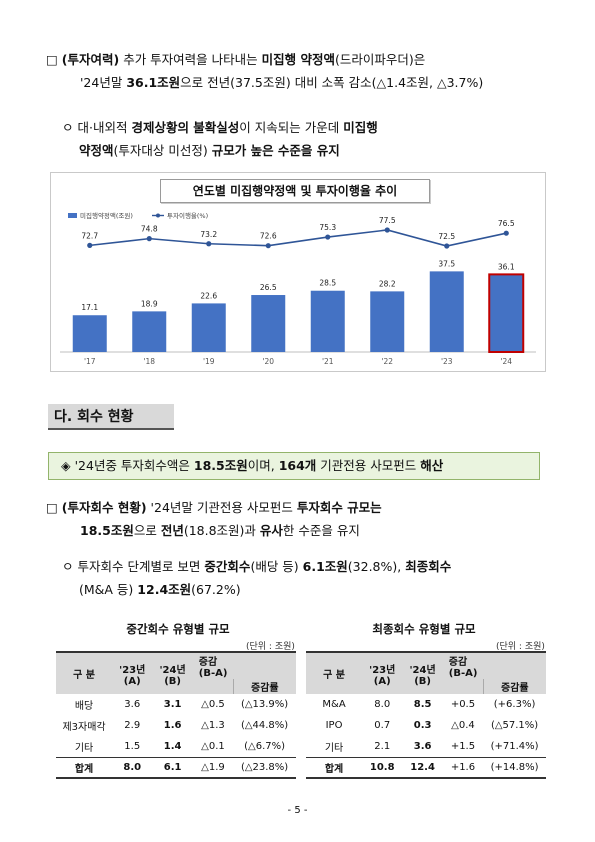 The height and width of the screenshot is (842, 595). What do you see at coordinates (268, 287) in the screenshot?
I see `bar-value-label: 26.5` at bounding box center [268, 287].